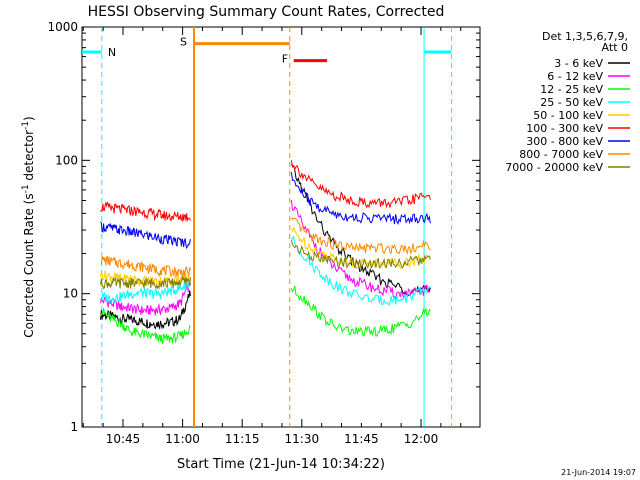 This screenshot has height=480, width=640. What do you see at coordinates (26, 188) in the screenshot?
I see `y-axis-label-sup1: -1` at bounding box center [26, 188].